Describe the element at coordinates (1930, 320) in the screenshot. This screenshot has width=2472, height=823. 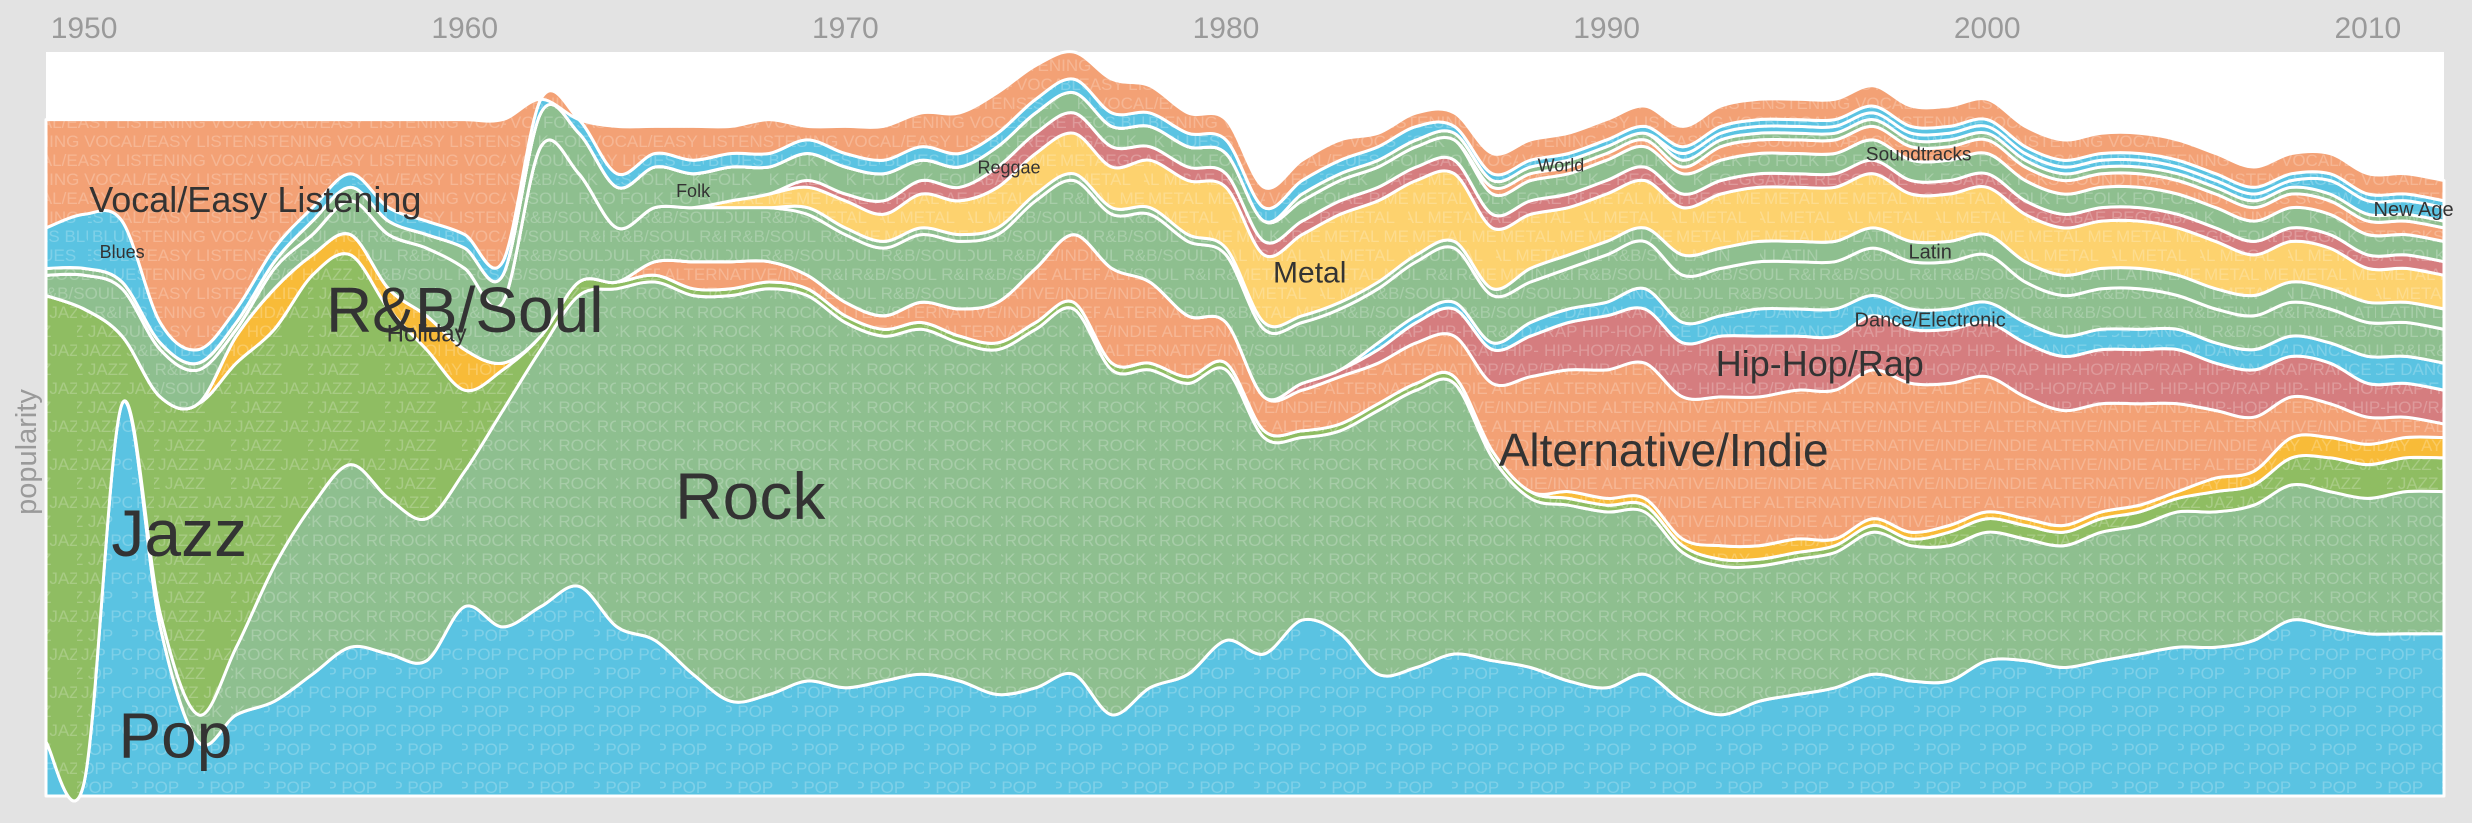
I see `label-dance-electronic: Dance/Electronic` at that location.